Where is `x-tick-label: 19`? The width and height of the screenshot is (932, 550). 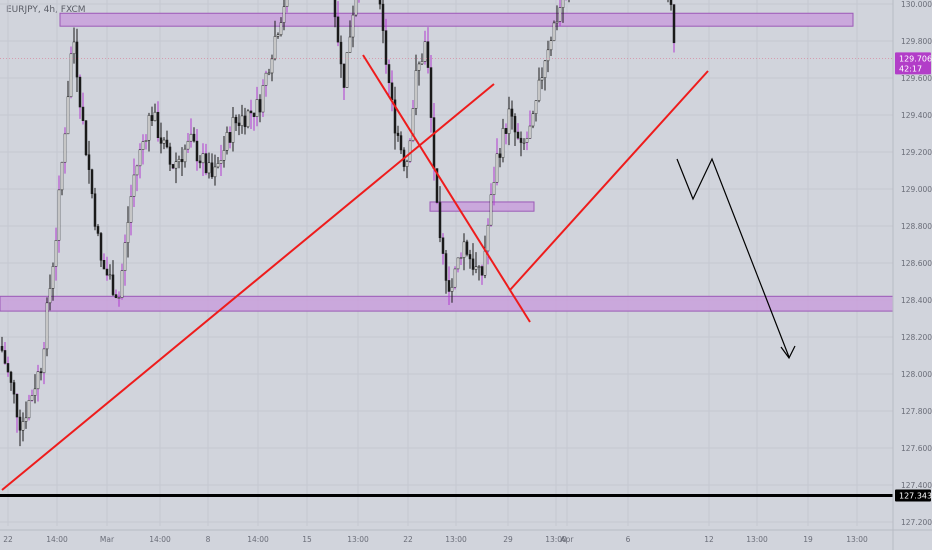
x-tick-label: 19 is located at coordinates (808, 539).